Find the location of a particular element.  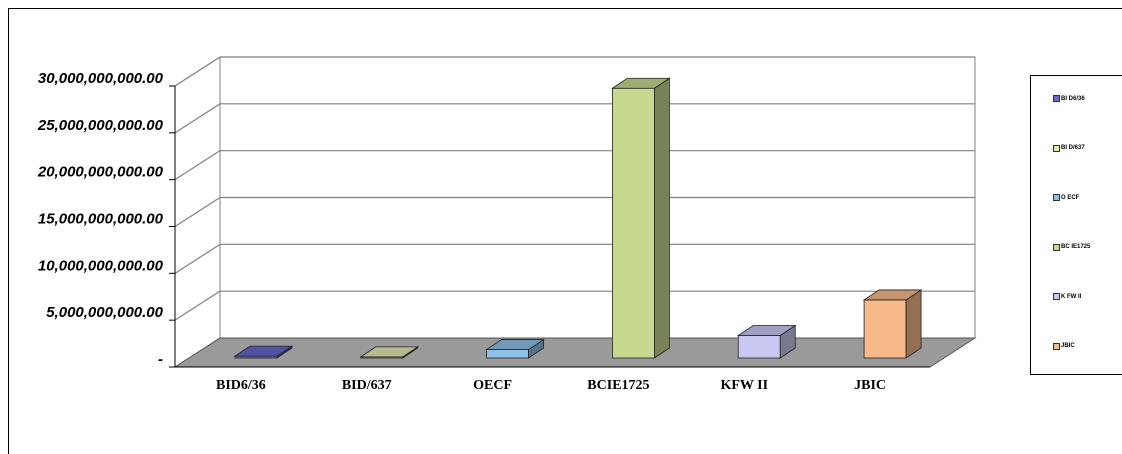

legend-item: JBIC is located at coordinates (1064, 346).